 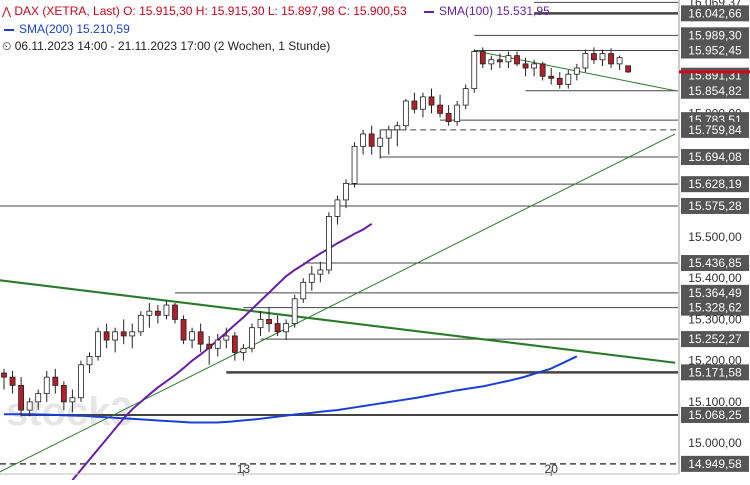 What do you see at coordinates (494, 11) in the screenshot?
I see `sma100-label: SMA(100) 15.531,95` at bounding box center [494, 11].